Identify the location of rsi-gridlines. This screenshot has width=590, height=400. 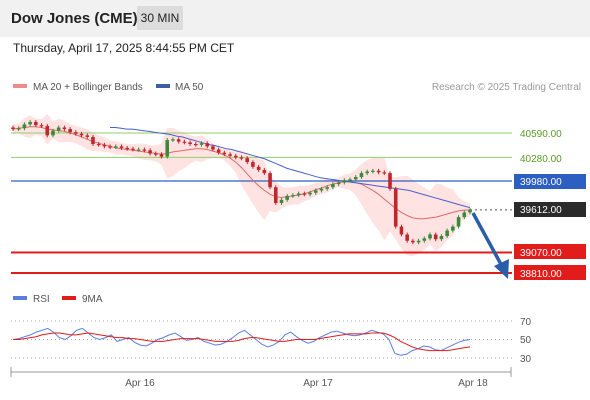
(261, 339).